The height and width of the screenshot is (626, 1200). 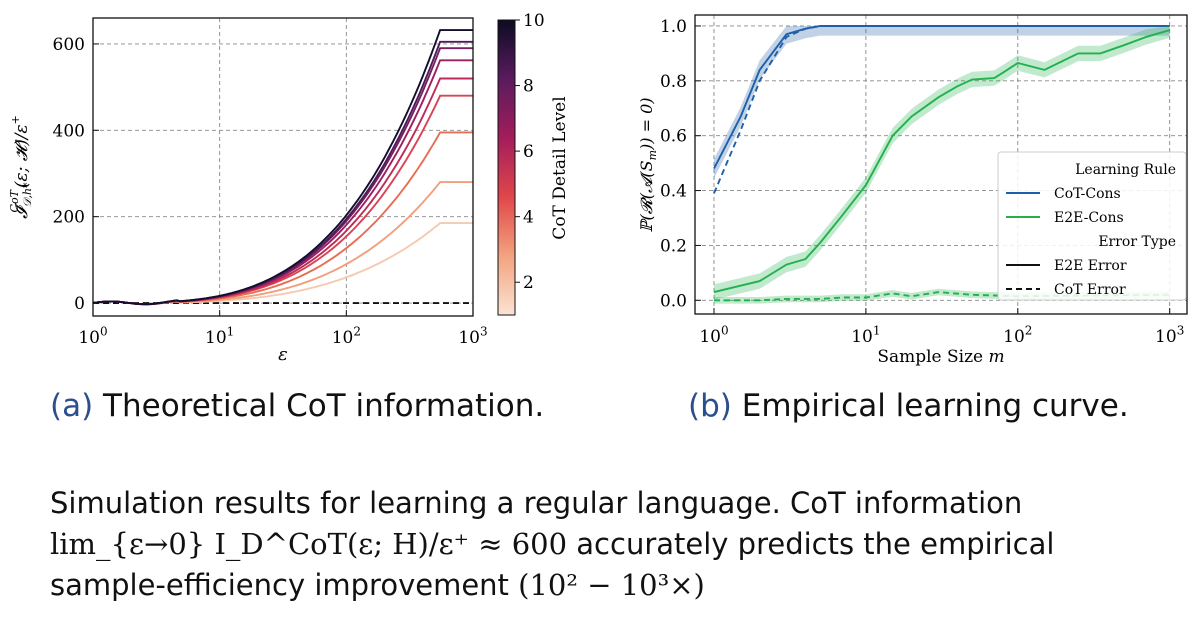 I want to click on legend-label: CoT-Cons, so click(x=1087, y=194).